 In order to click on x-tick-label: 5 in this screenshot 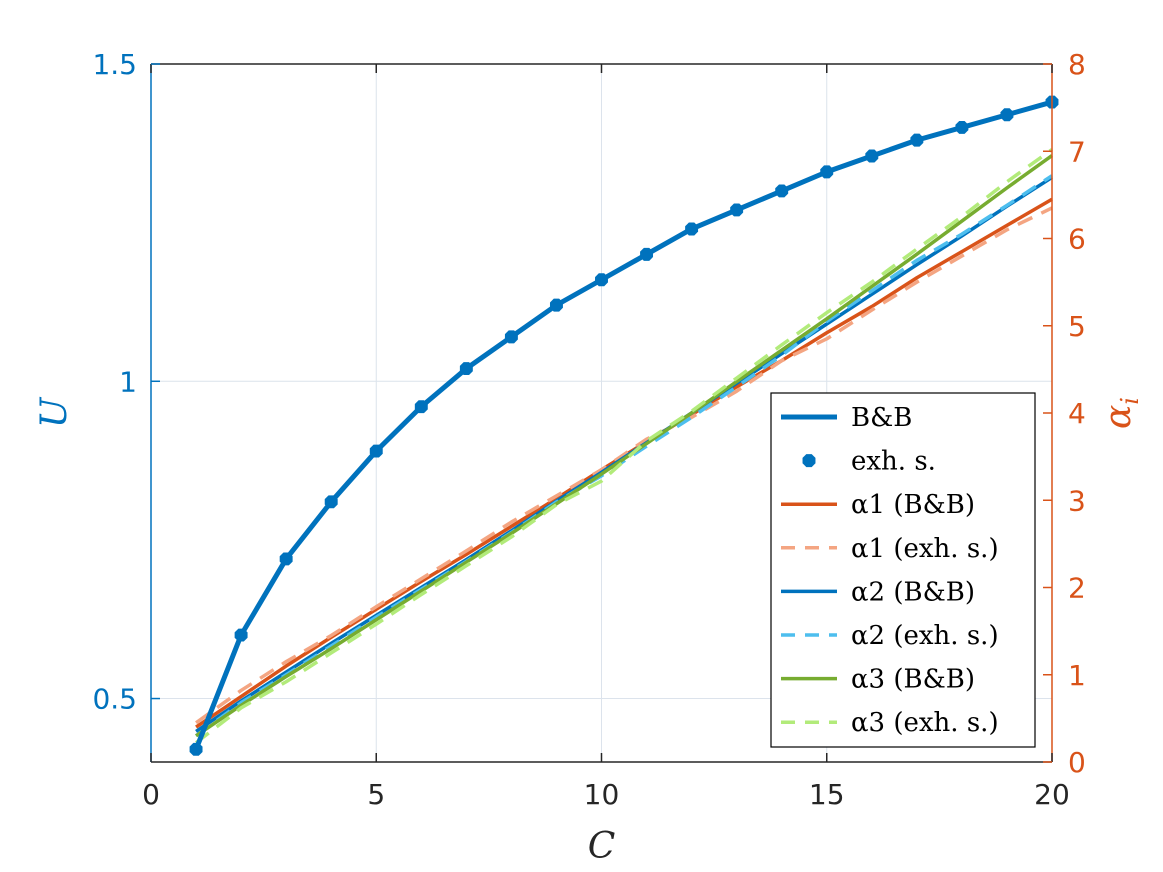, I will do `click(376, 794)`.